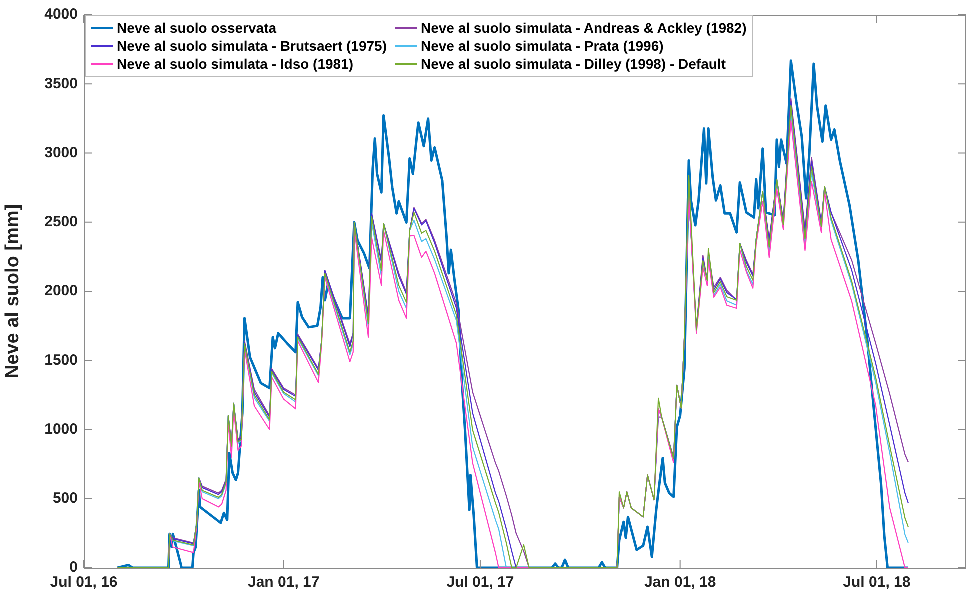 The height and width of the screenshot is (599, 968). What do you see at coordinates (480, 583) in the screenshot?
I see `x-tick-label: Jul 01, 17` at bounding box center [480, 583].